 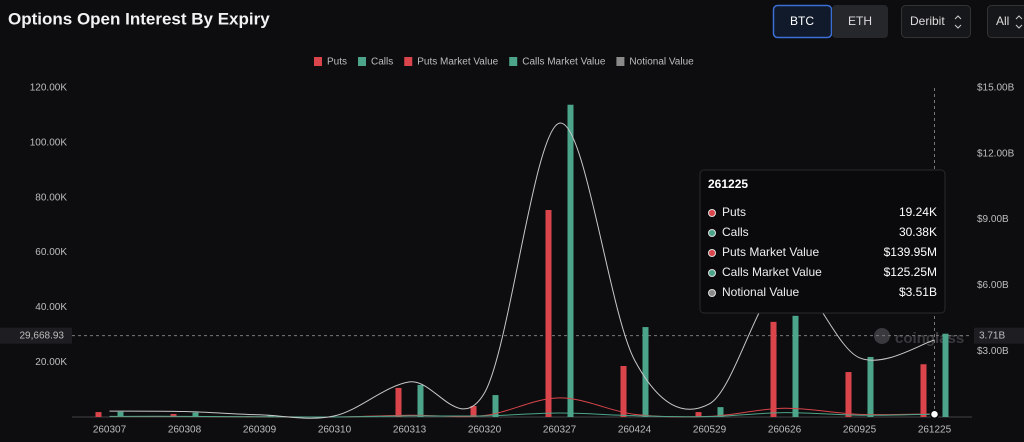 What do you see at coordinates (110, 430) in the screenshot?
I see `x-tick-label: 260307` at bounding box center [110, 430].